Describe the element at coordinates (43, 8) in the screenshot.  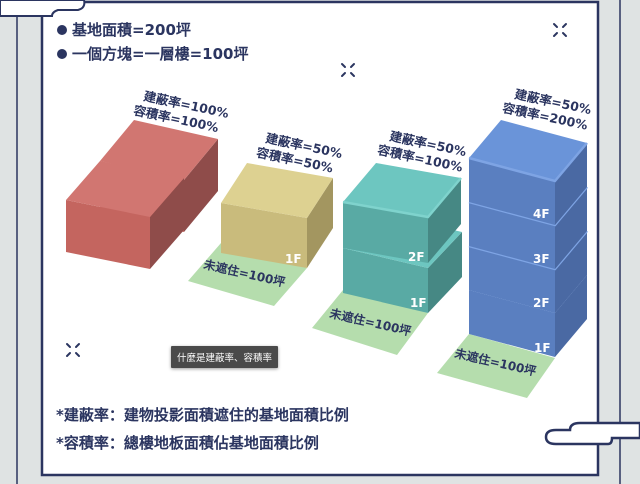
I see `cloud-top-left` at that location.